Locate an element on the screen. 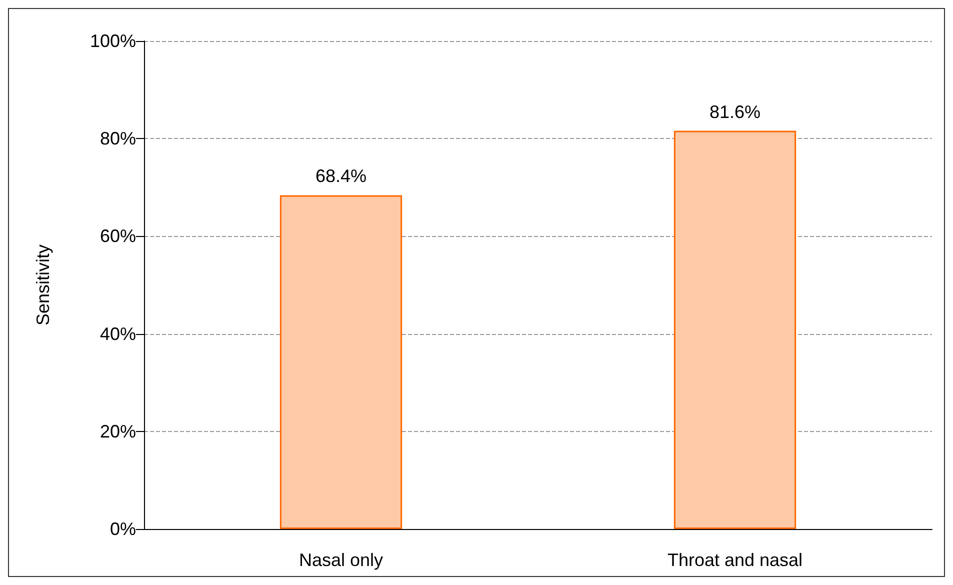 The image size is (953, 585). y-axis-title: Sensitivity is located at coordinates (43, 285).